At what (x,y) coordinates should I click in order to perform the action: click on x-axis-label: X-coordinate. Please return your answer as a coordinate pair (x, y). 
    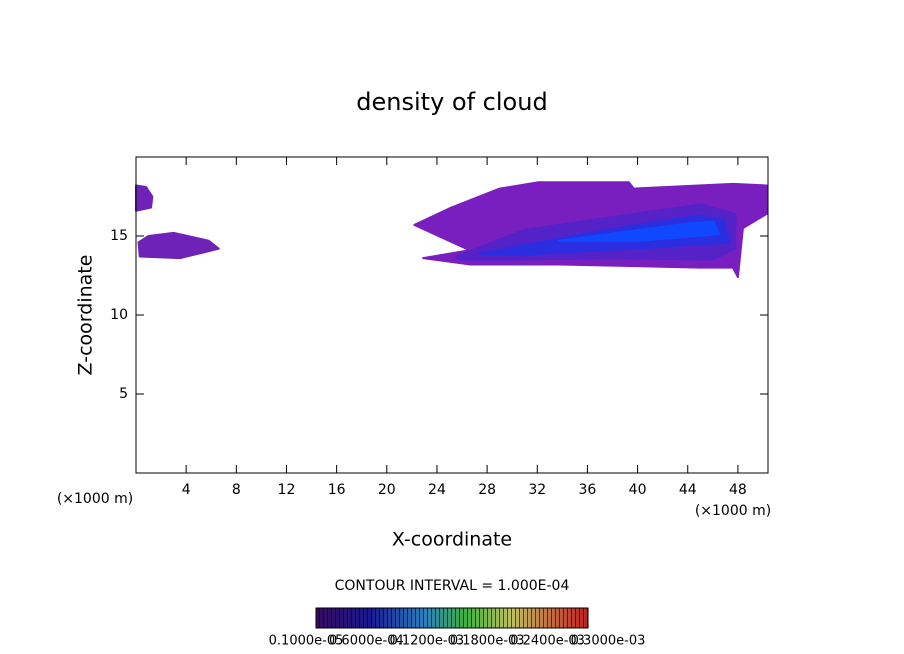
    Looking at the image, I should click on (452, 540).